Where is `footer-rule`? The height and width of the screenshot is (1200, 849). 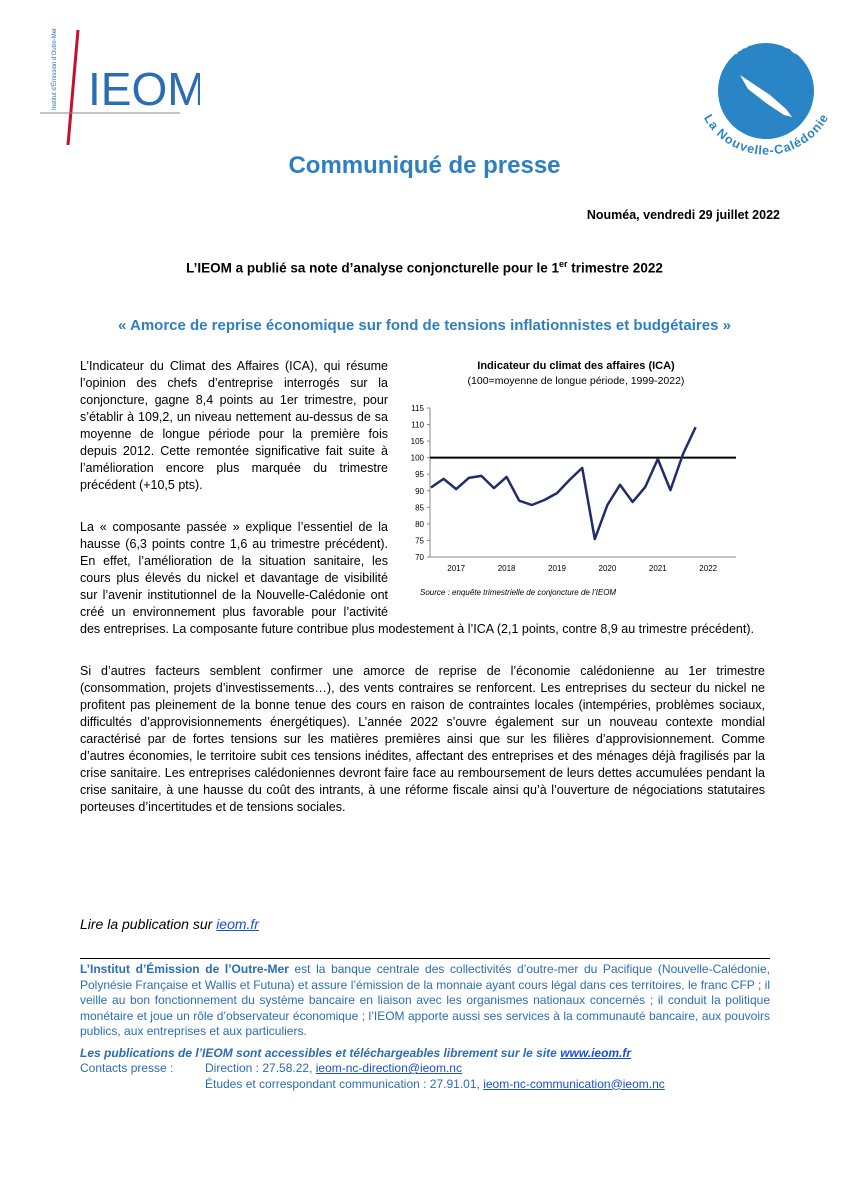 footer-rule is located at coordinates (425, 958).